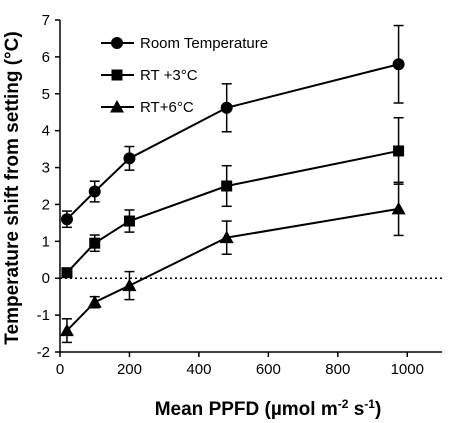 The width and height of the screenshot is (462, 423). Describe the element at coordinates (12, 187) in the screenshot. I see `y-axis-title: Temperature shift from setting (°C)` at that location.